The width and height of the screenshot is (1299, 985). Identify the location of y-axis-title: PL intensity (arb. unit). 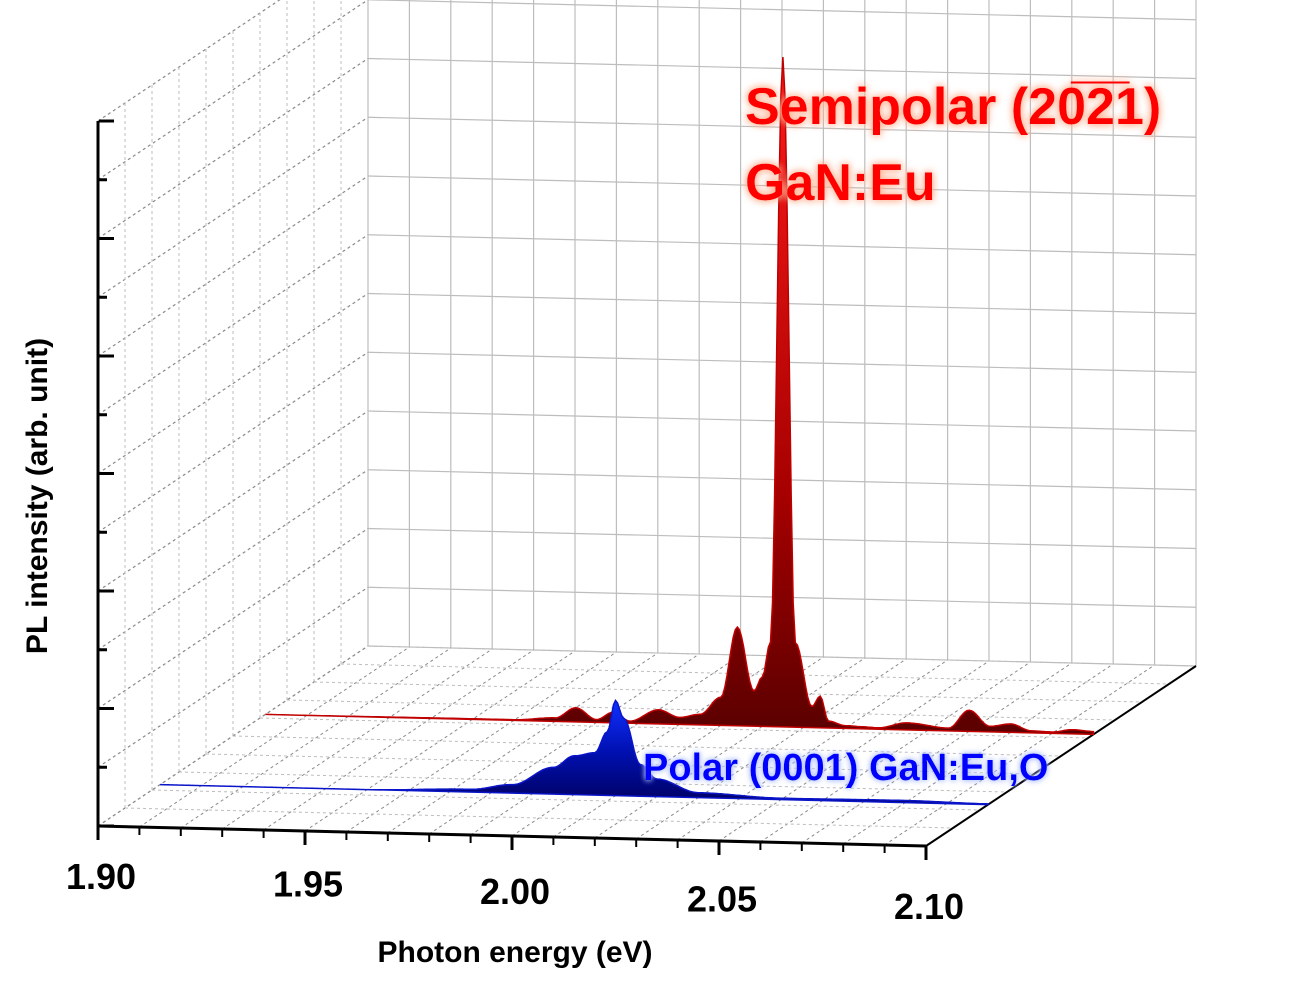
(37, 496).